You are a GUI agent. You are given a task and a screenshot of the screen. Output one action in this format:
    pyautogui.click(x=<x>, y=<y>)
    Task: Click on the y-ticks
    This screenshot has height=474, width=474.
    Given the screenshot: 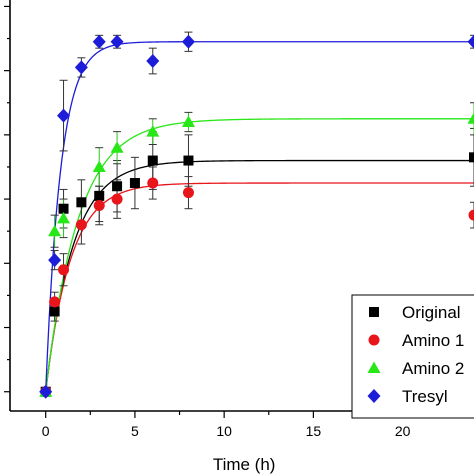 What is the action you would take?
    pyautogui.click(x=7, y=199)
    